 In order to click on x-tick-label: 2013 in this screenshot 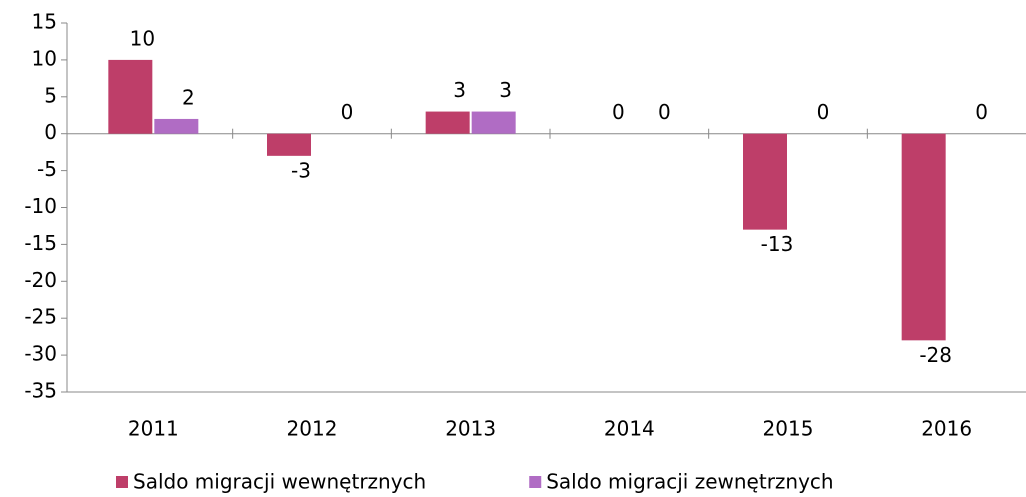, I will do `click(470, 429)`.